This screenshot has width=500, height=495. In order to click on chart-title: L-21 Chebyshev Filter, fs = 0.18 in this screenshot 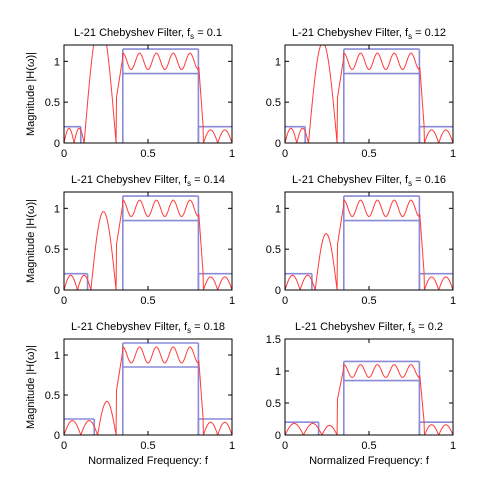, I will do `click(148, 328)`.